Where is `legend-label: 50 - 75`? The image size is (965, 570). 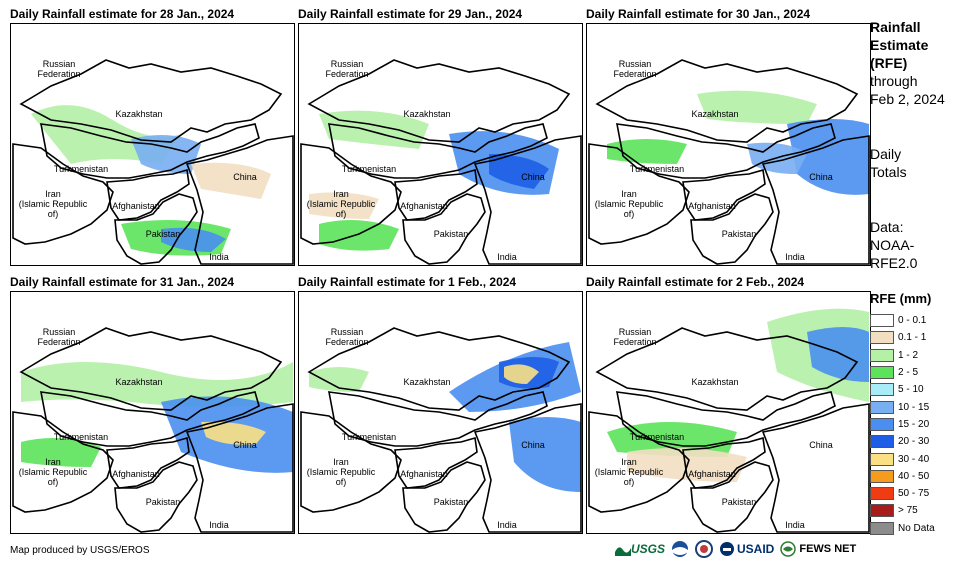 legend-label: 50 - 75 is located at coordinates (914, 494).